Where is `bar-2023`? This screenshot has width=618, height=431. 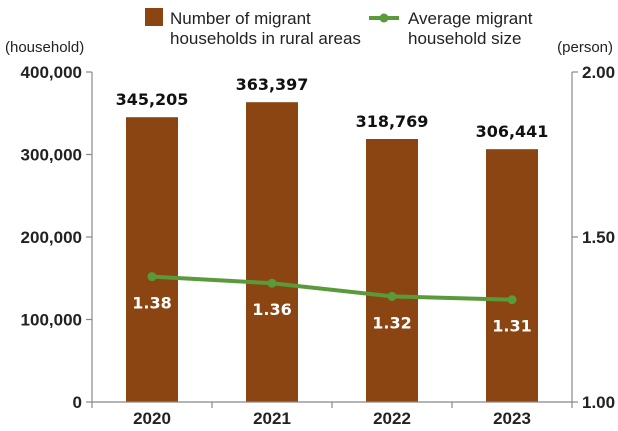 bar-2023 is located at coordinates (512, 275).